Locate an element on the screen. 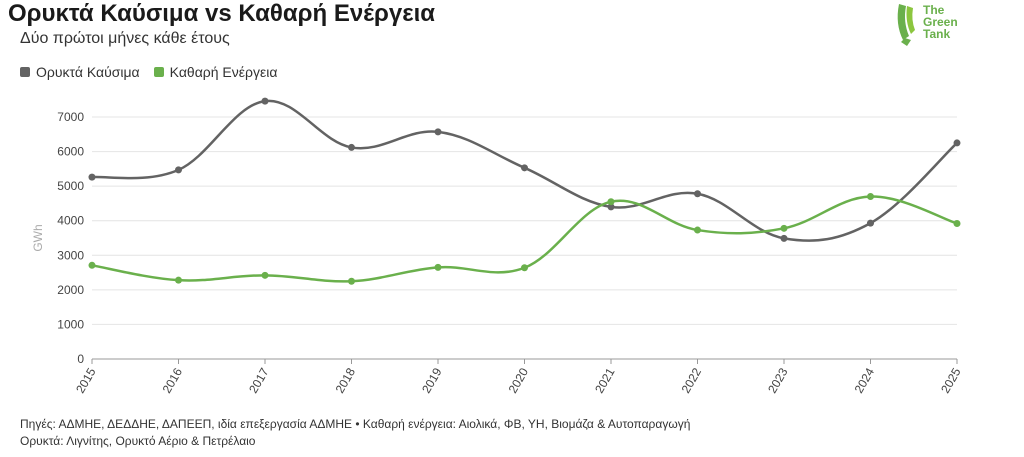  x-tick-label-2018: 2018 is located at coordinates (346, 380).